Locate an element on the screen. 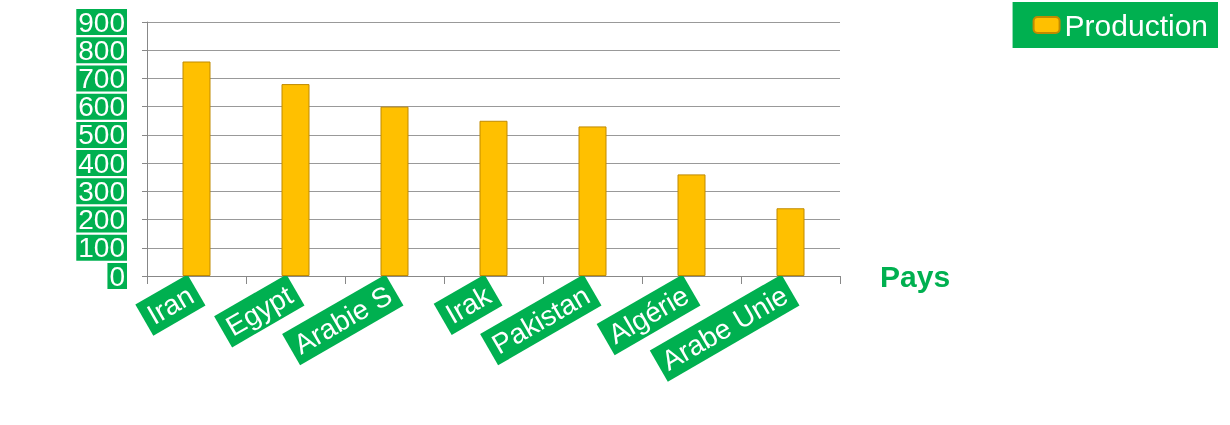 Image resolution: width=1230 pixels, height=425 pixels. legend-label: Production is located at coordinates (1136, 25).